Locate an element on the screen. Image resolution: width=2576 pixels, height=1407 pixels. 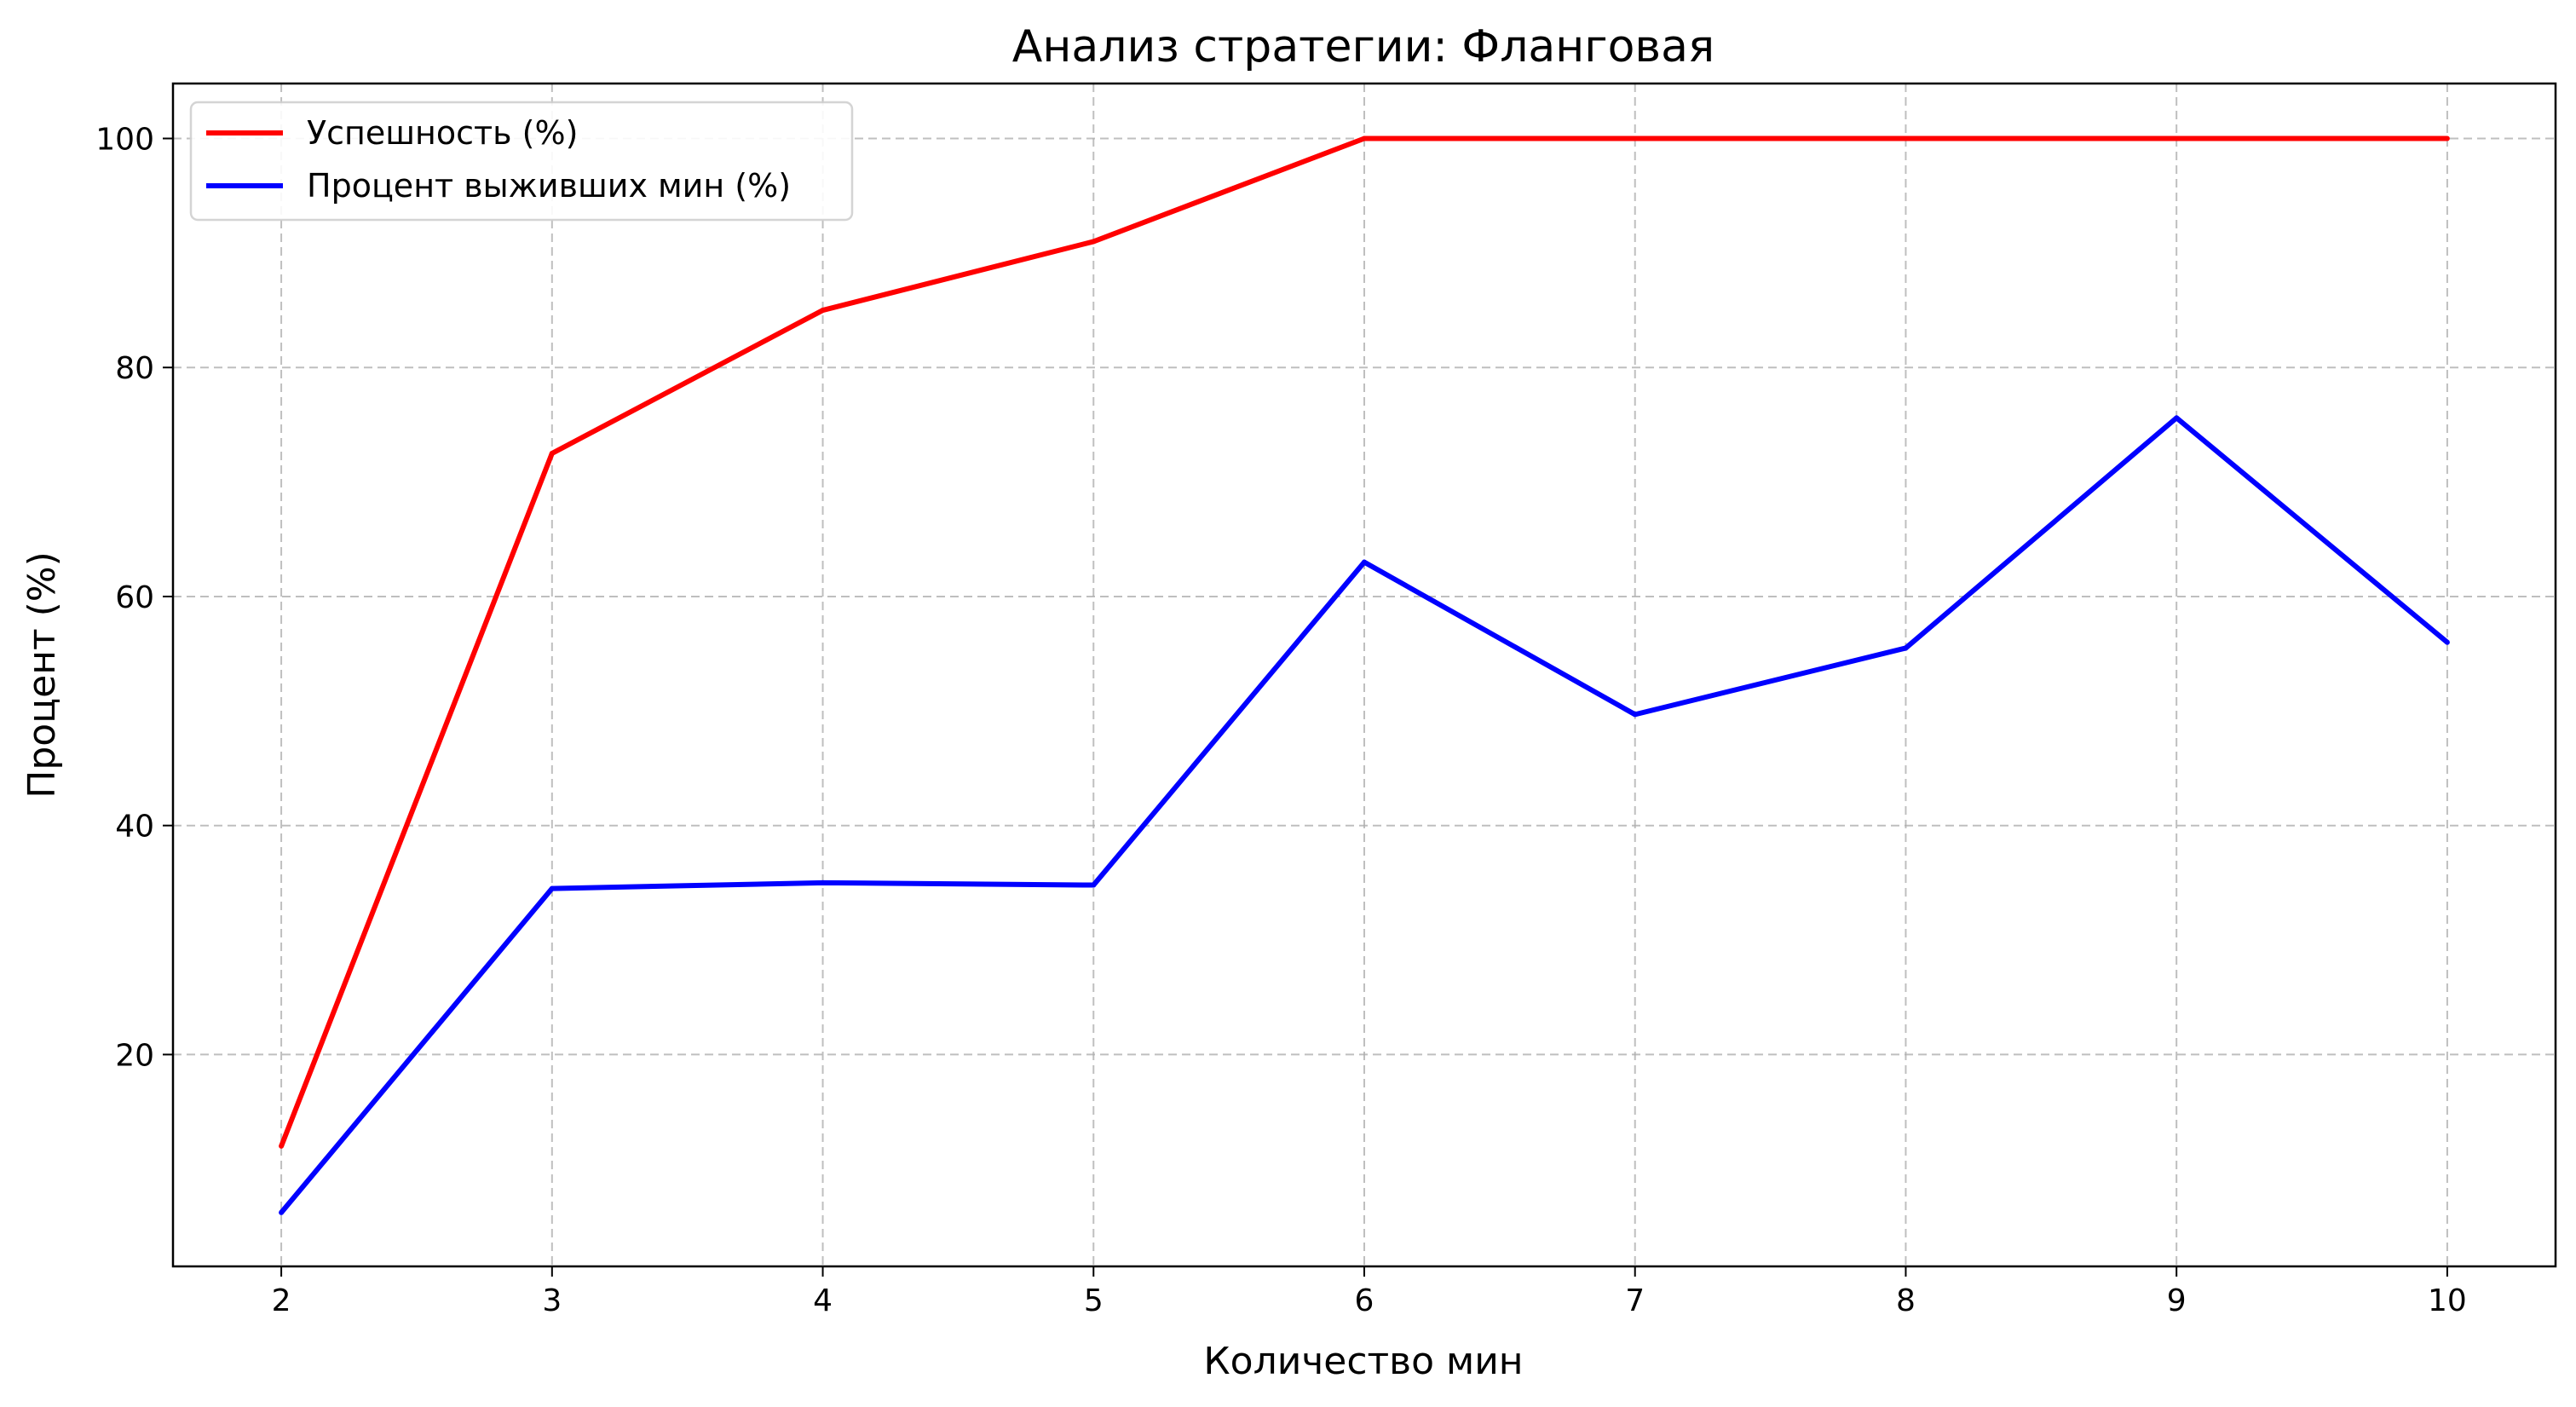
x-tick-label: 6 is located at coordinates (1364, 1300).